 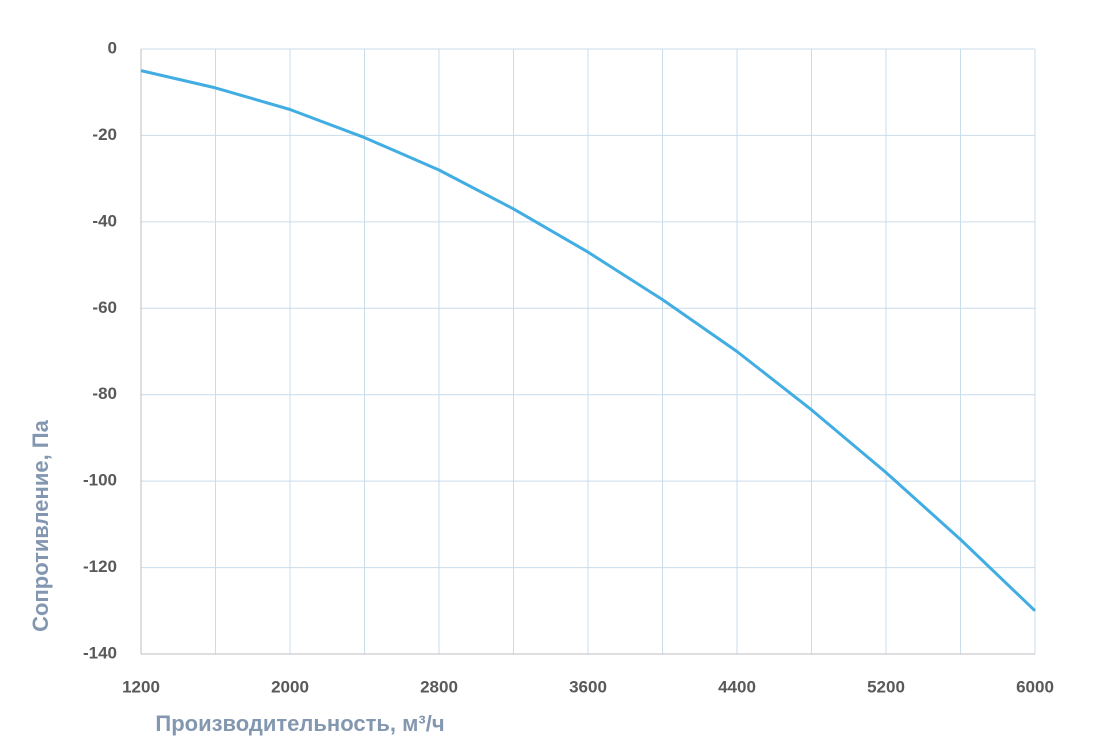 I want to click on y-tick-label: -100, so click(x=100, y=480).